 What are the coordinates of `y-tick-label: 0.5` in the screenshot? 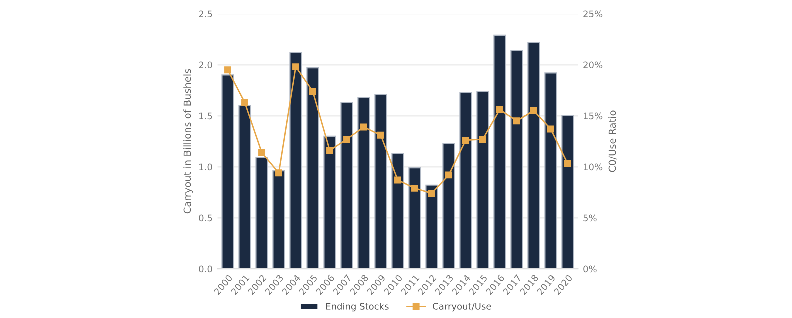 It's located at (205, 218).